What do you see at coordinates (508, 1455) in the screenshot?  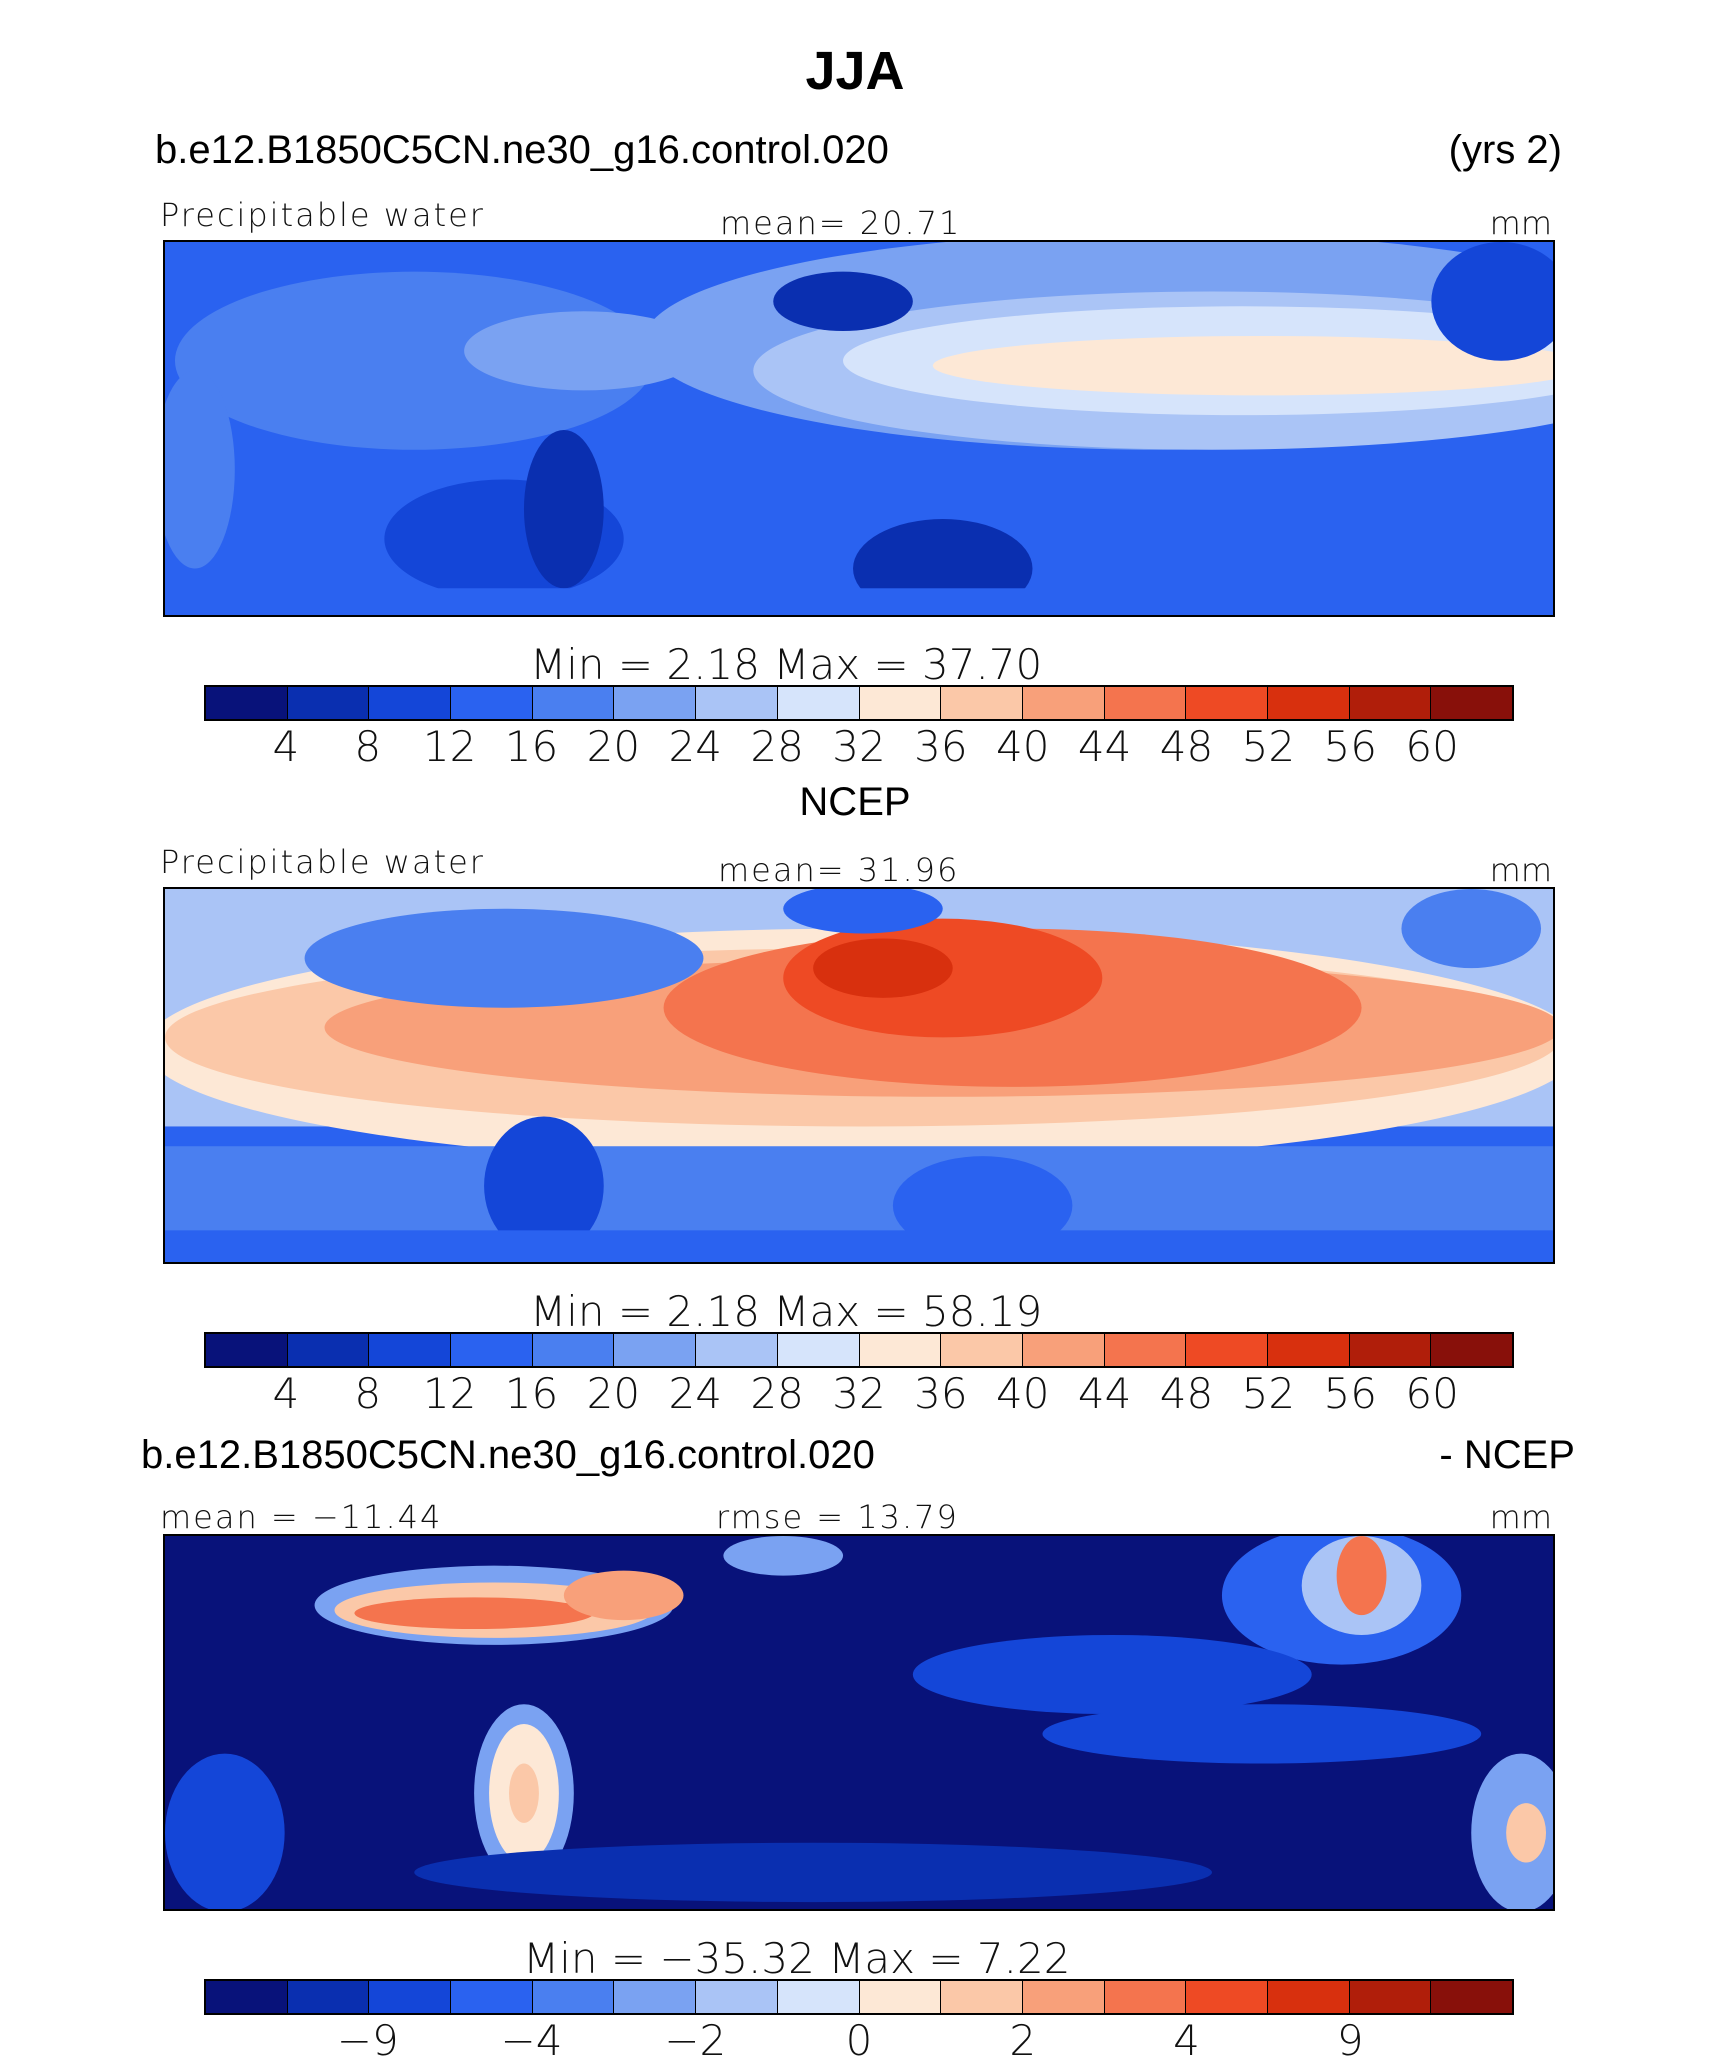 I see `panel3-case-name: b.e12.B1850C5CN.ne30_g16.control.020` at bounding box center [508, 1455].